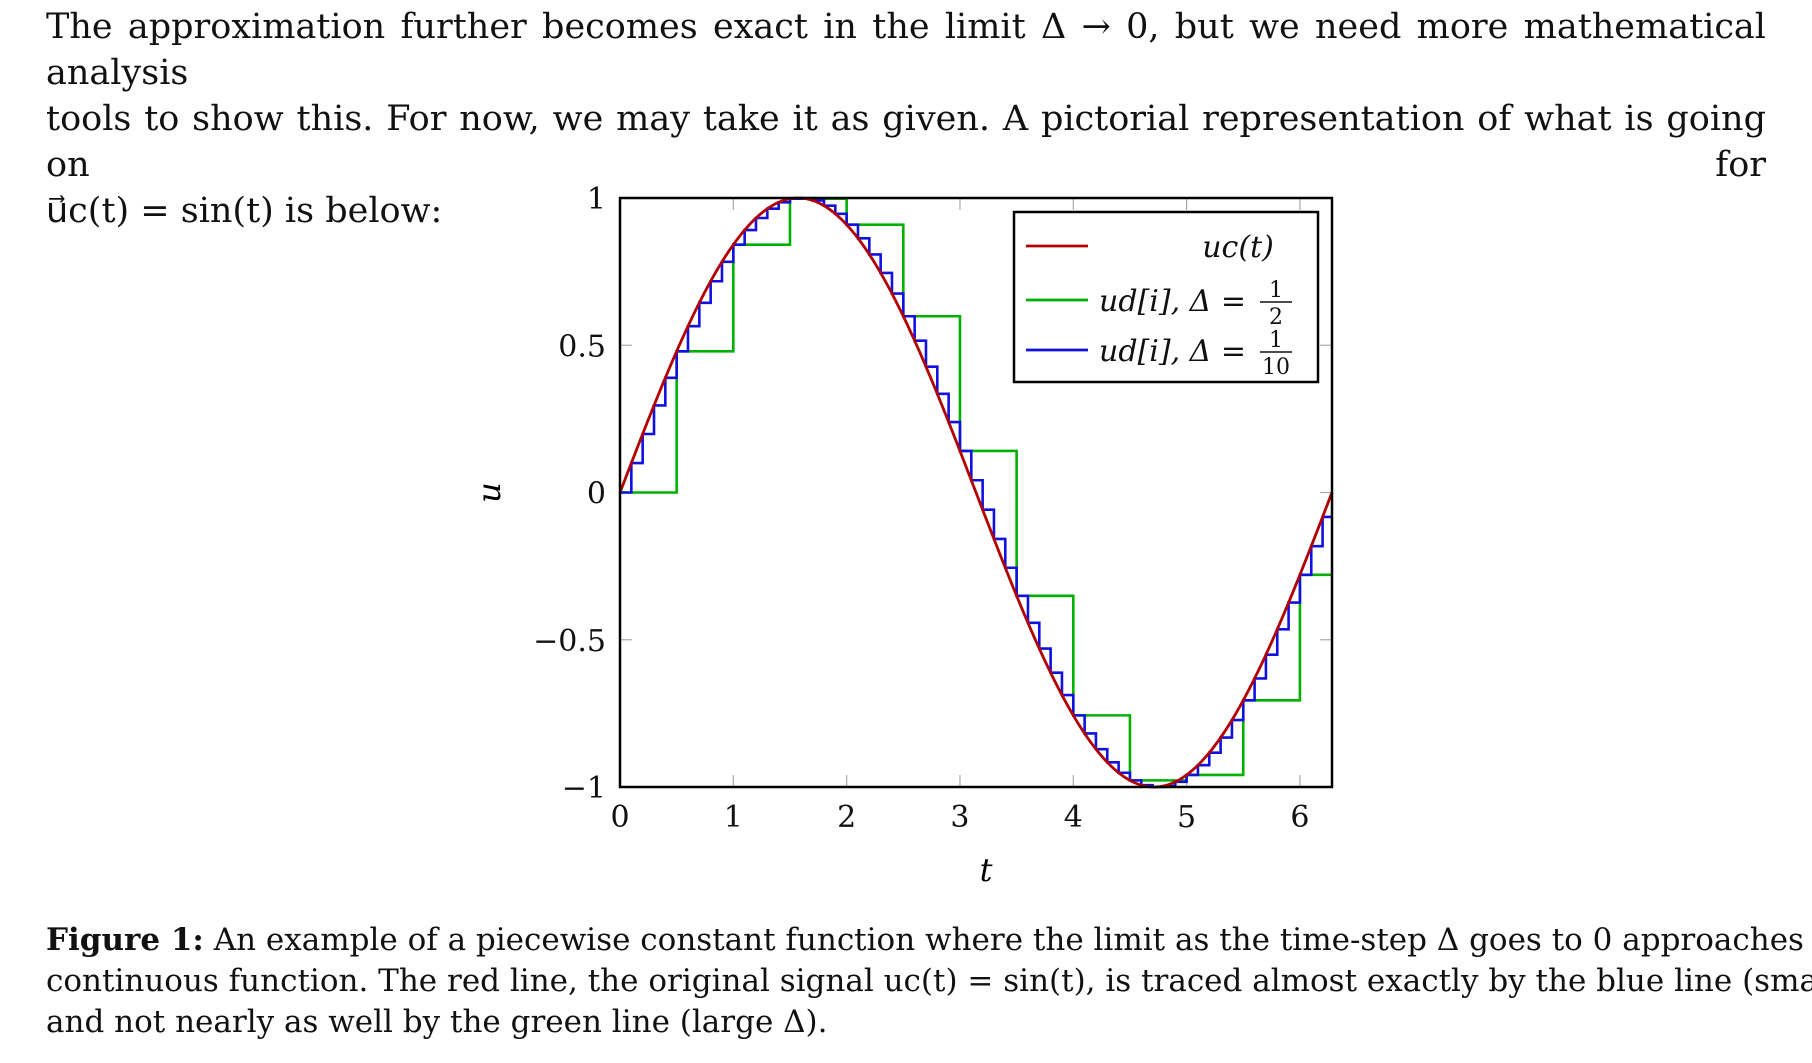 The width and height of the screenshot is (1812, 1063). I want to click on paragraph-line-3: u⃗c(t) = sin(t) is below:, so click(244, 211).